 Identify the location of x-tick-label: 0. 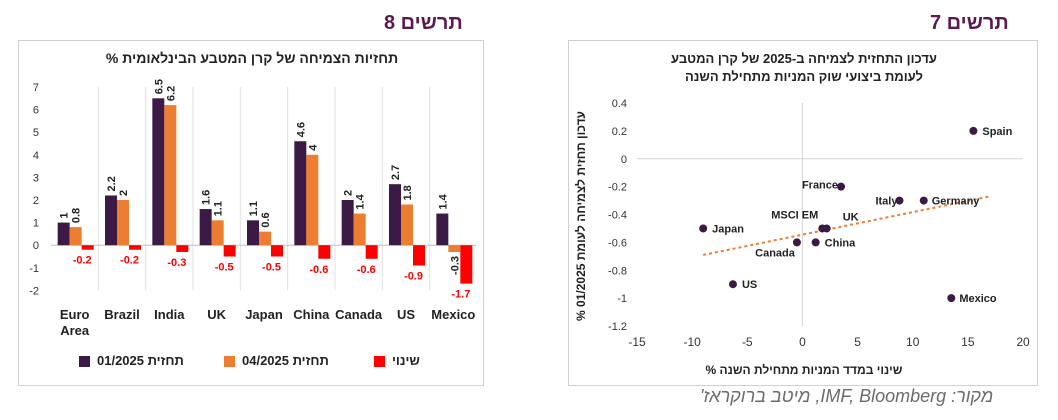
(802, 342).